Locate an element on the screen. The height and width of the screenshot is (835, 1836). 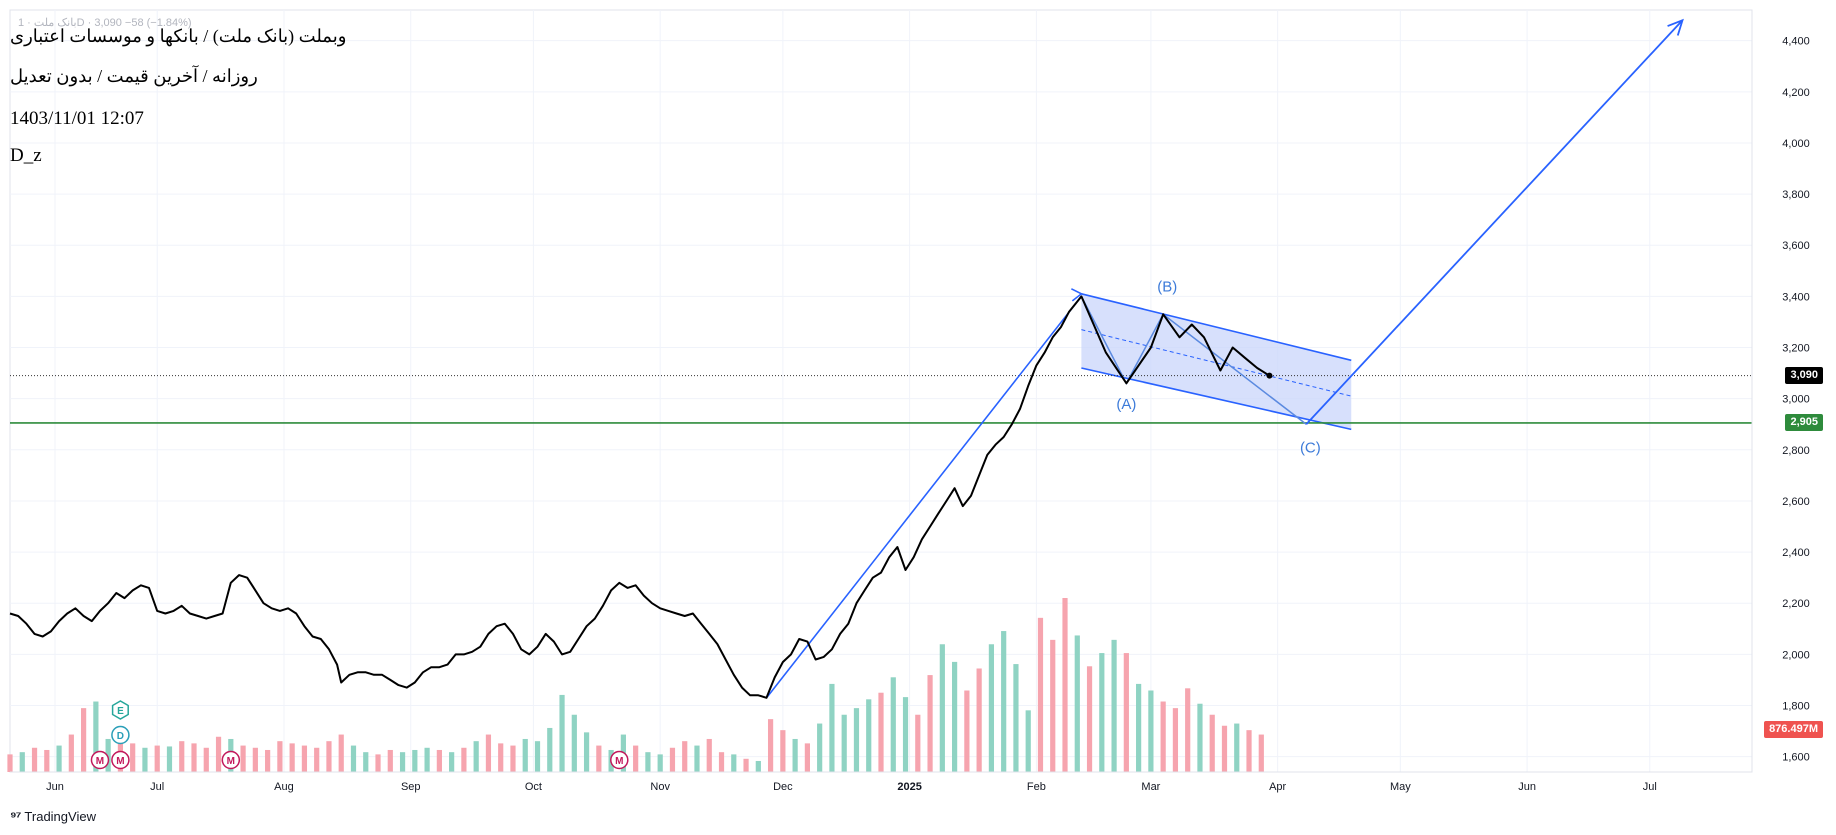
volume-histogram is located at coordinates (635, 685).